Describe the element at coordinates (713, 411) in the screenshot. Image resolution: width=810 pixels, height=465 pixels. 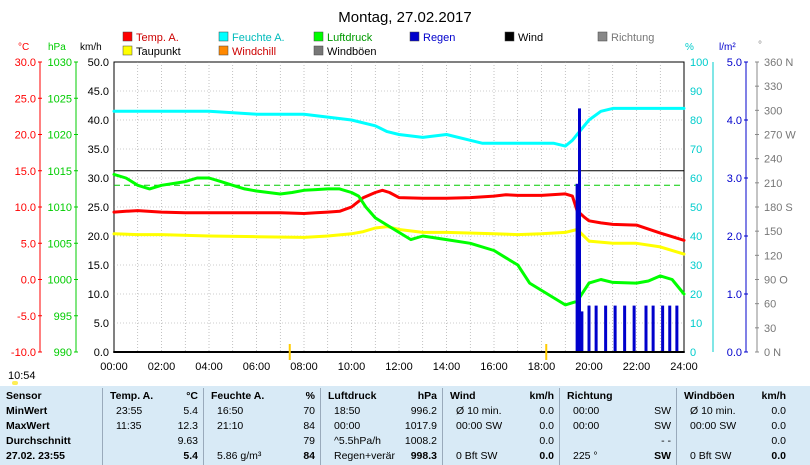
I see `stats-cell-time: Ø 10 min.` at that location.